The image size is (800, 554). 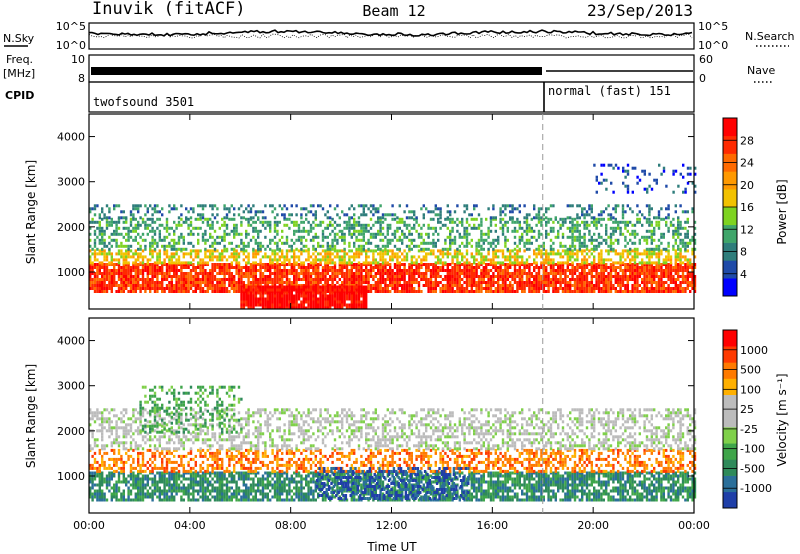 I want to click on nave-tick-top: 60, so click(x=706, y=59).